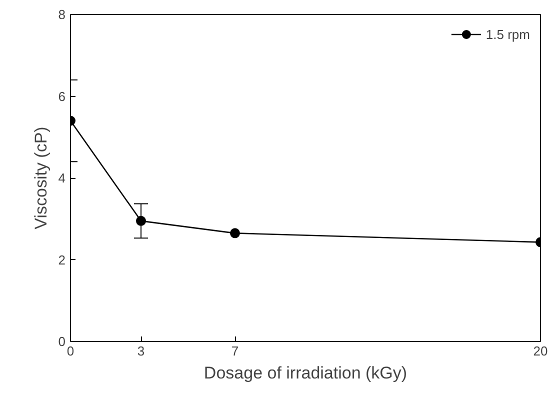  What do you see at coordinates (62, 341) in the screenshot?
I see `y-tick-label: 0` at bounding box center [62, 341].